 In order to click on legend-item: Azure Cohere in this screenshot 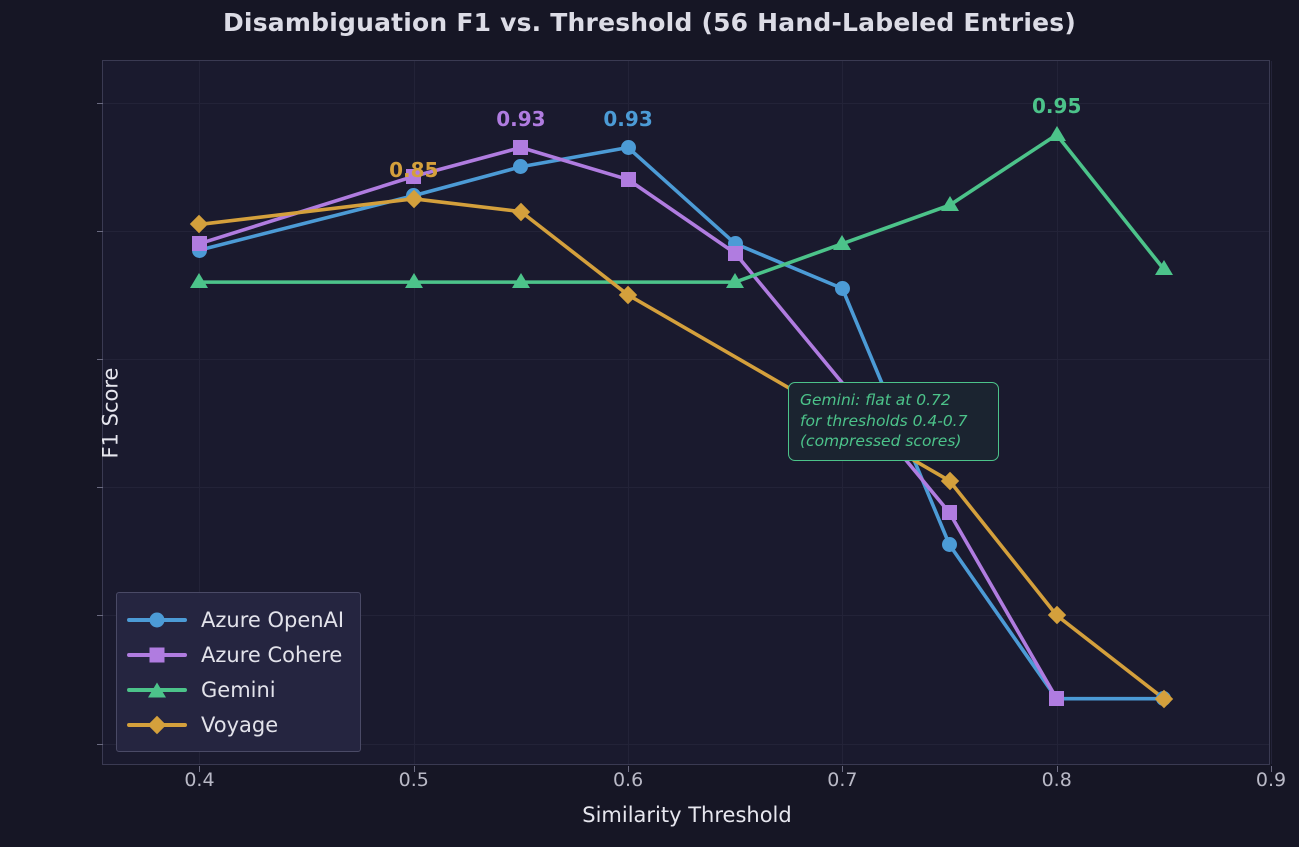, I will do `click(235, 654)`.